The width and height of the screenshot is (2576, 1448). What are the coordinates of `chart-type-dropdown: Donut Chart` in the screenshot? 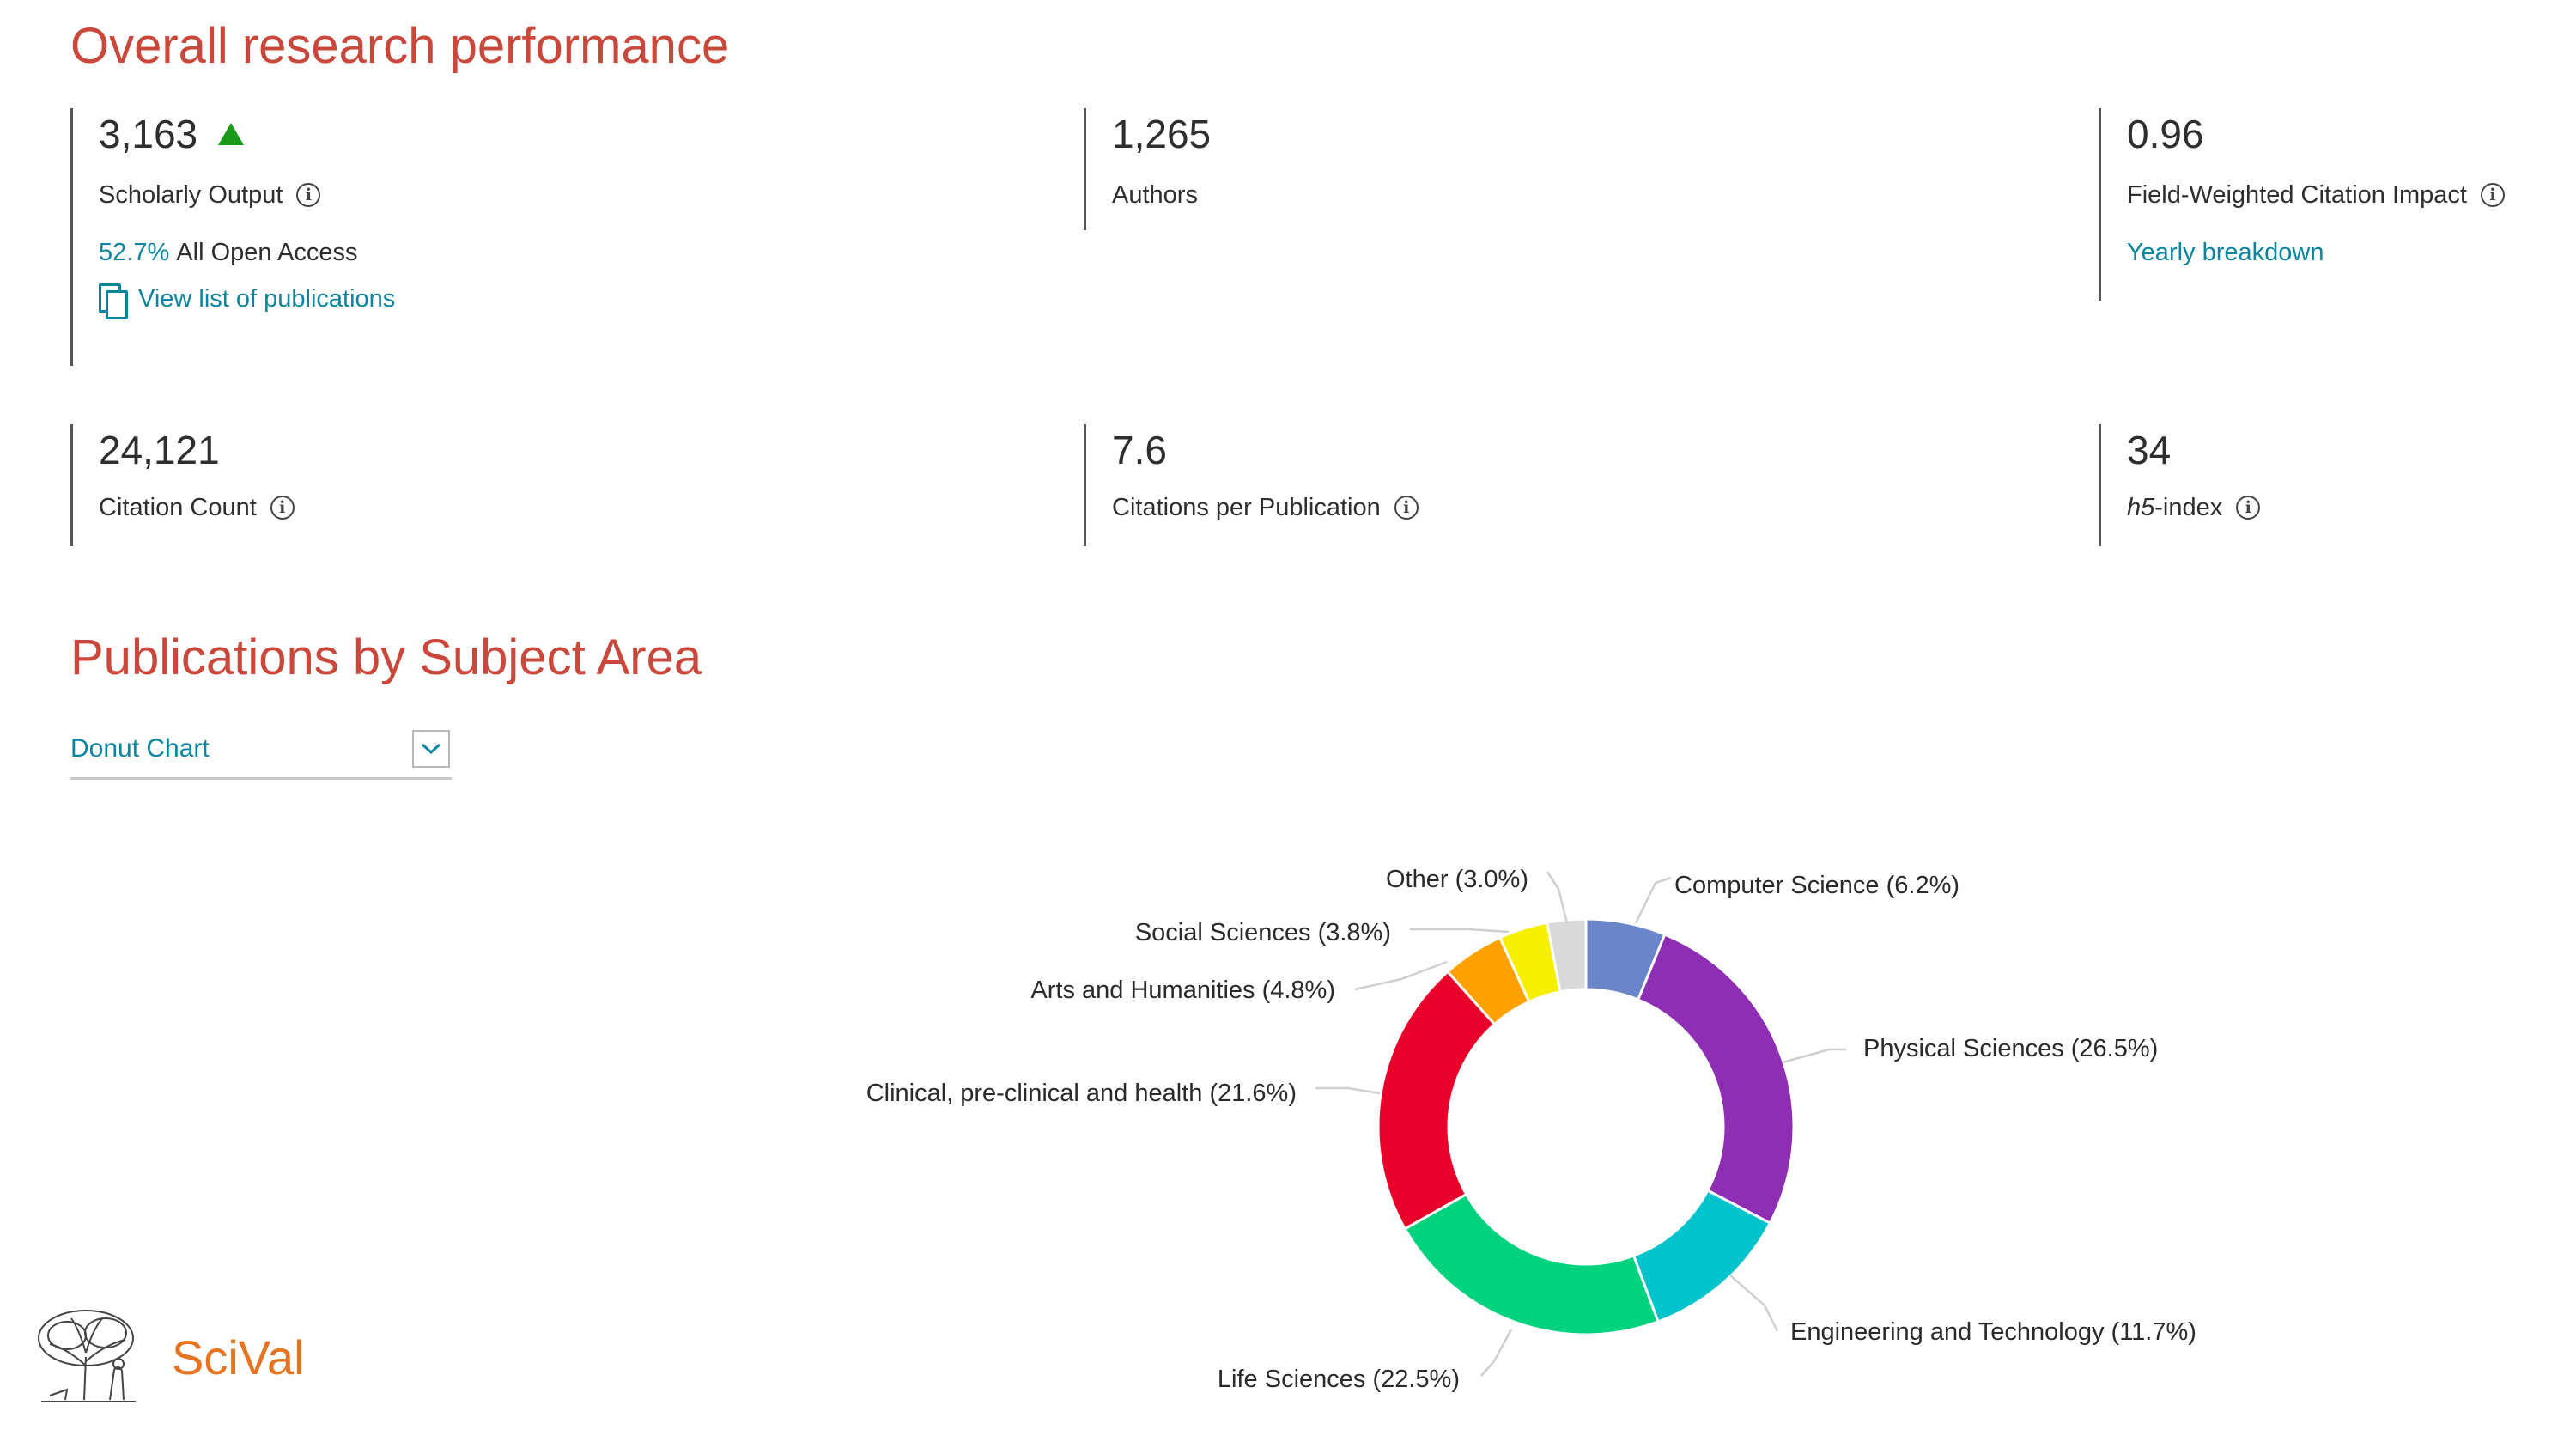 It's located at (261, 750).